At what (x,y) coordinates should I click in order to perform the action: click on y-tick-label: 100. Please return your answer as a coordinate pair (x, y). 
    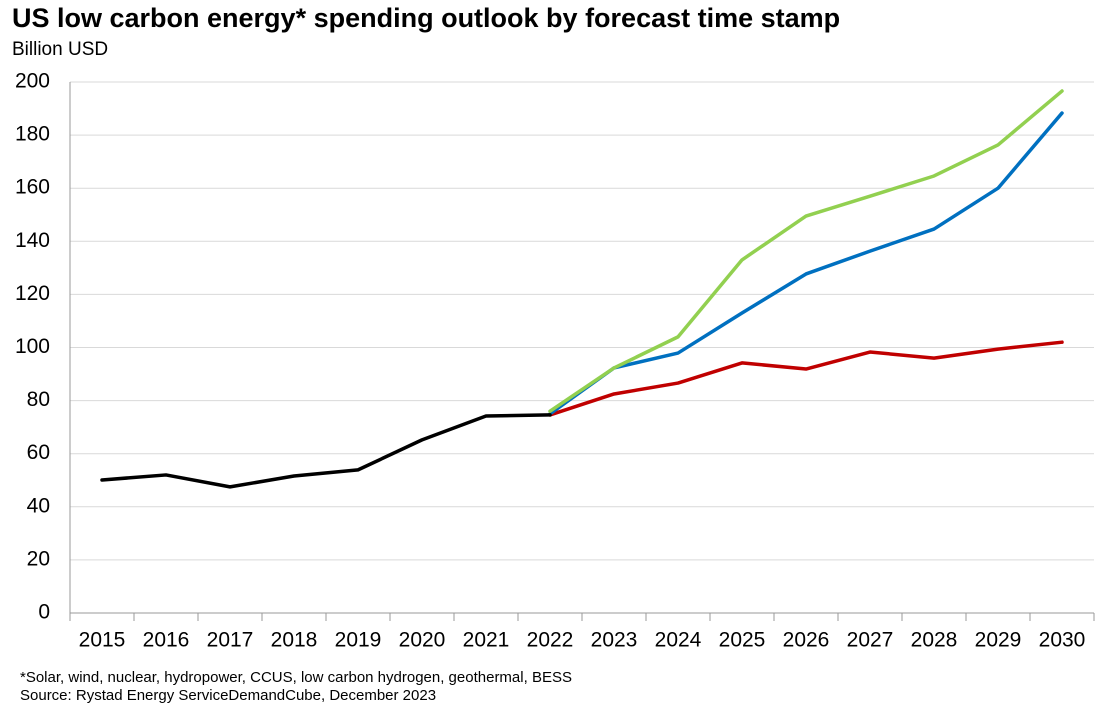
    Looking at the image, I should click on (32, 346).